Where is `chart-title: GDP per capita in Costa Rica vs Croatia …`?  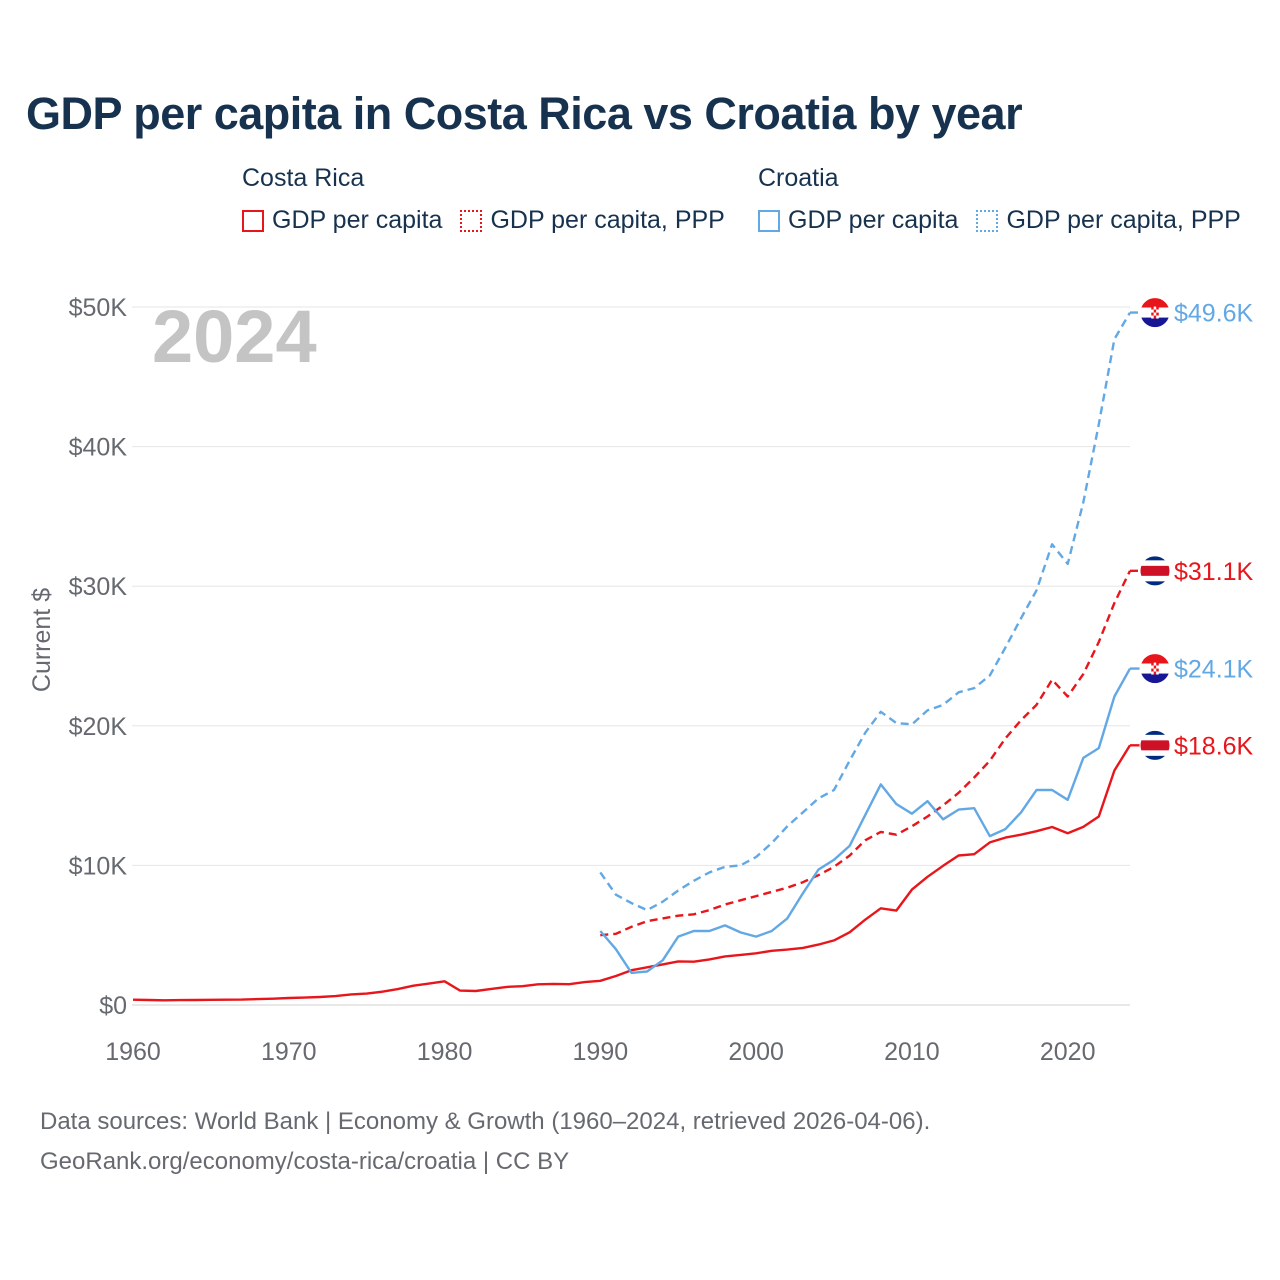 chart-title: GDP per capita in Costa Rica vs Croatia … is located at coordinates (524, 113).